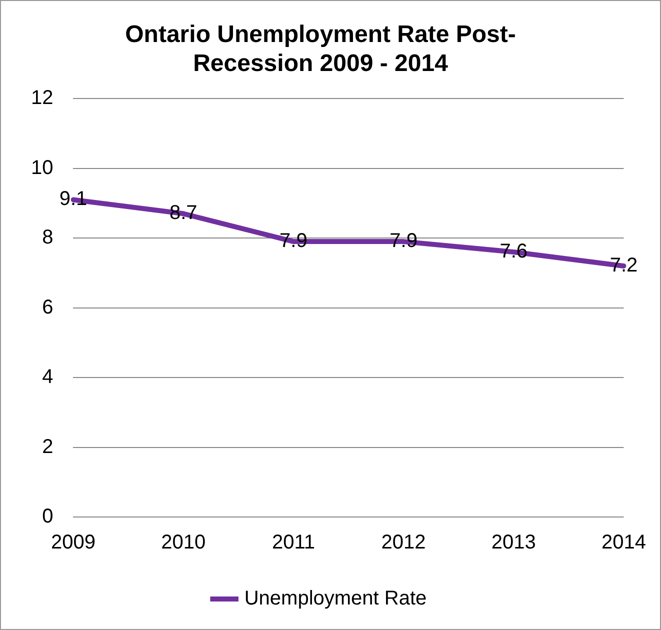 Image resolution: width=661 pixels, height=630 pixels. What do you see at coordinates (624, 265) in the screenshot?
I see `data-label: 7.2` at bounding box center [624, 265].